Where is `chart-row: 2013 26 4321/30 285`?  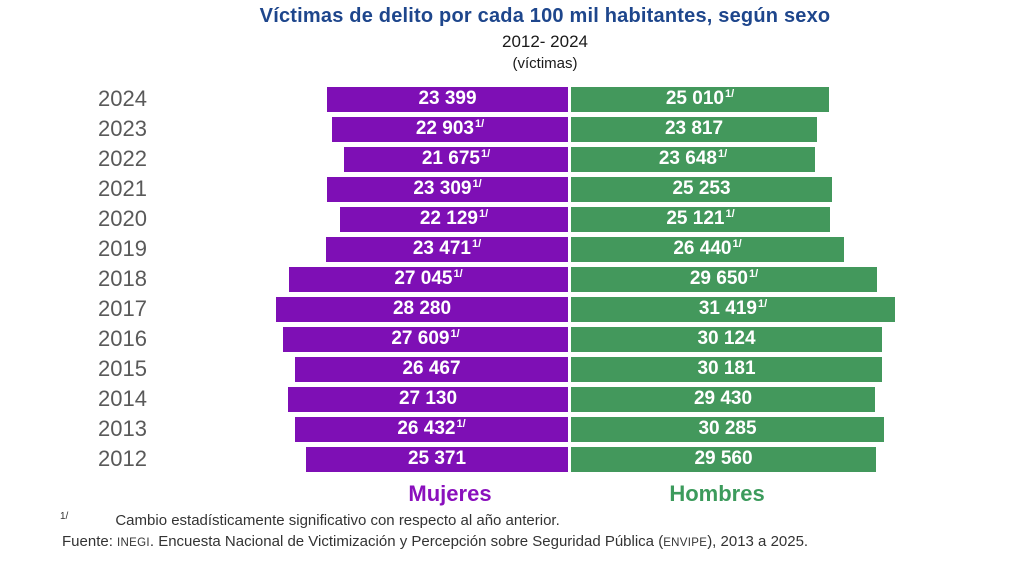
chart-row: 2013 26 4321/30 285 is located at coordinates (512, 429).